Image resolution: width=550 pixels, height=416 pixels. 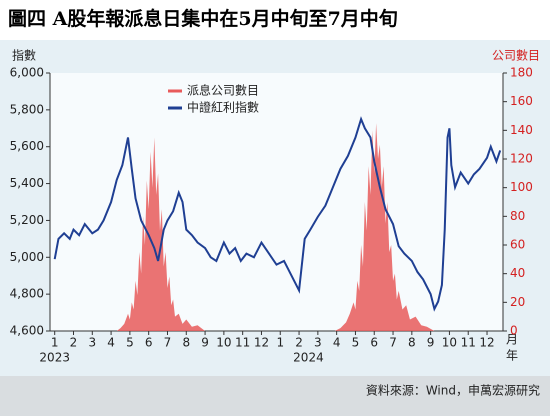 I want to click on chart-title: 圖四 A股年報派息日集中在5月中旬至7月中旬, so click(x=203, y=18).